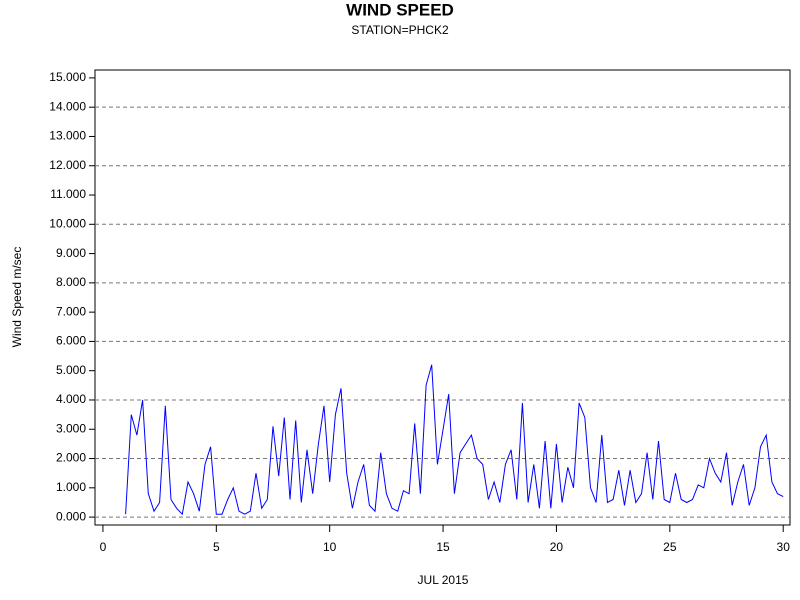  What do you see at coordinates (400, 30) in the screenshot?
I see `chart-subtitle: STATION=PHCK2` at bounding box center [400, 30].